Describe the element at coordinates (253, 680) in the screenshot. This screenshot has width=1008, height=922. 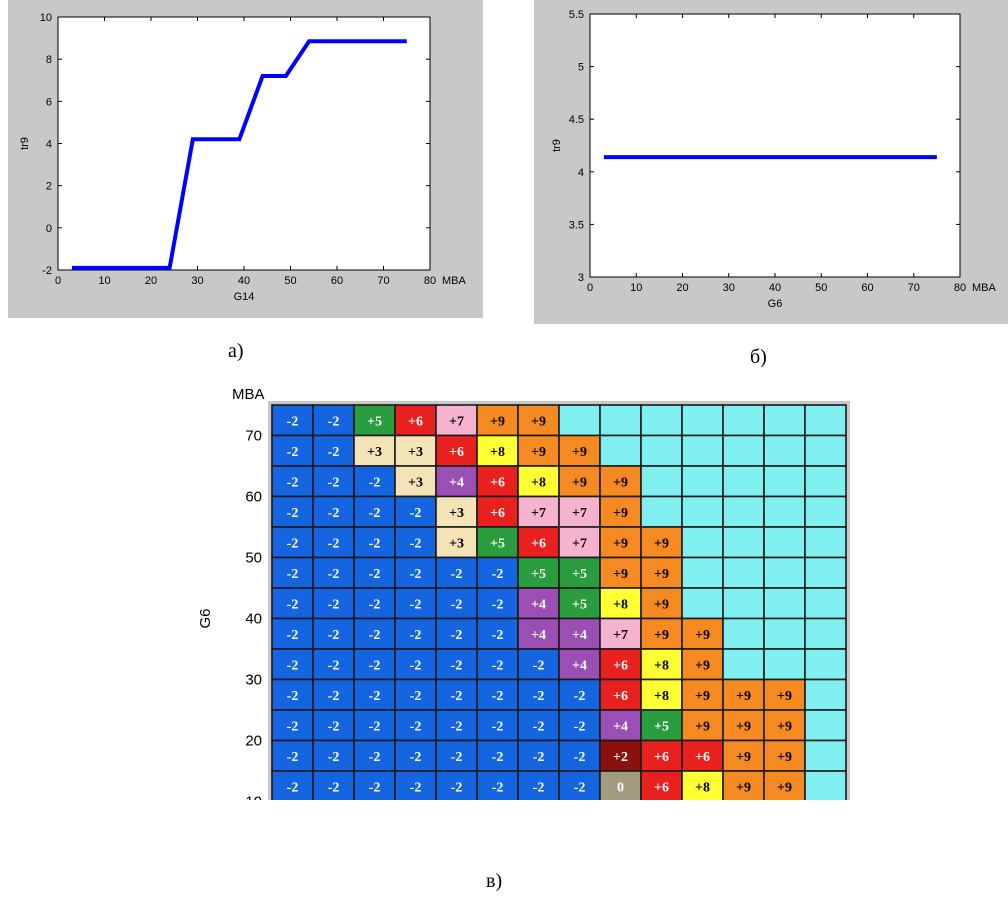
I see `y-tick-label: 30` at that location.